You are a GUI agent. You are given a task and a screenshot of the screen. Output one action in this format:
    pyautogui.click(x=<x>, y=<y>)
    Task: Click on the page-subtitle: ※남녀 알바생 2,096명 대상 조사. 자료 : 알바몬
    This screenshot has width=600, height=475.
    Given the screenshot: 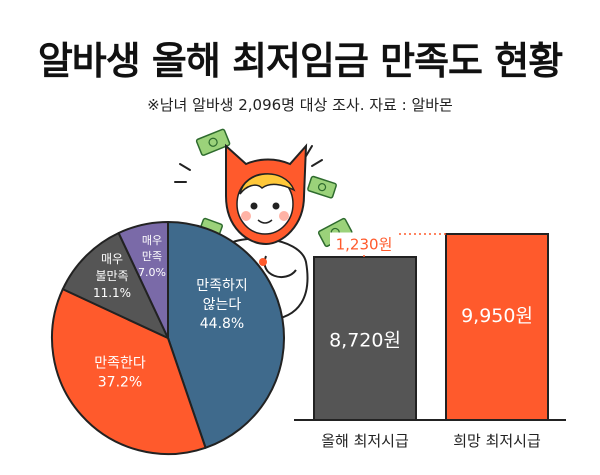 What is the action you would take?
    pyautogui.click(x=300, y=105)
    